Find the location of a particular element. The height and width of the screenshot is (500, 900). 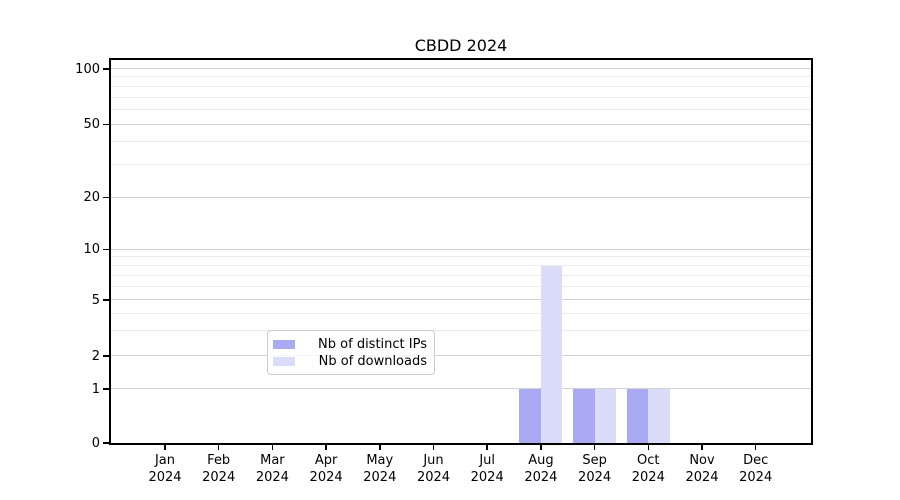

bar-downloads-aug-2024 is located at coordinates (551, 354).